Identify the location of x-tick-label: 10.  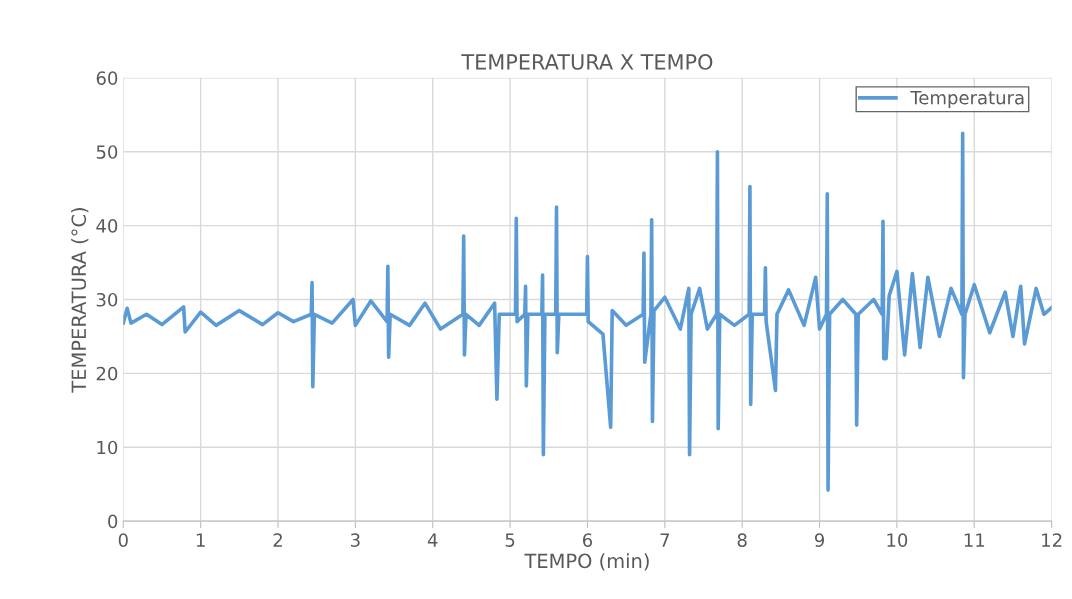
(897, 540).